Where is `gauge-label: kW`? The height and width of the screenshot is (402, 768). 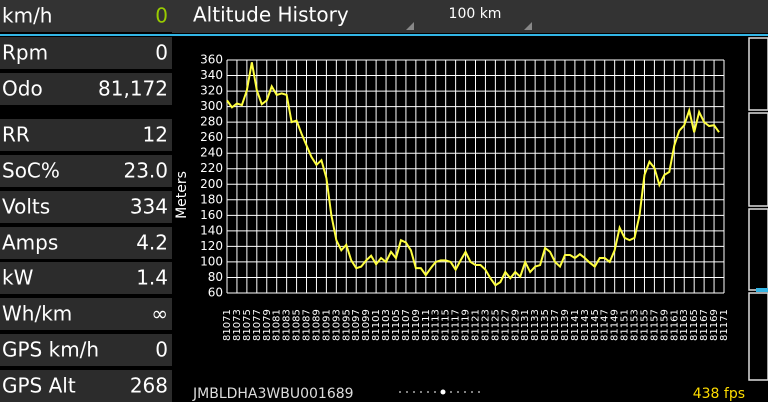
gauge-label: kW is located at coordinates (18, 278).